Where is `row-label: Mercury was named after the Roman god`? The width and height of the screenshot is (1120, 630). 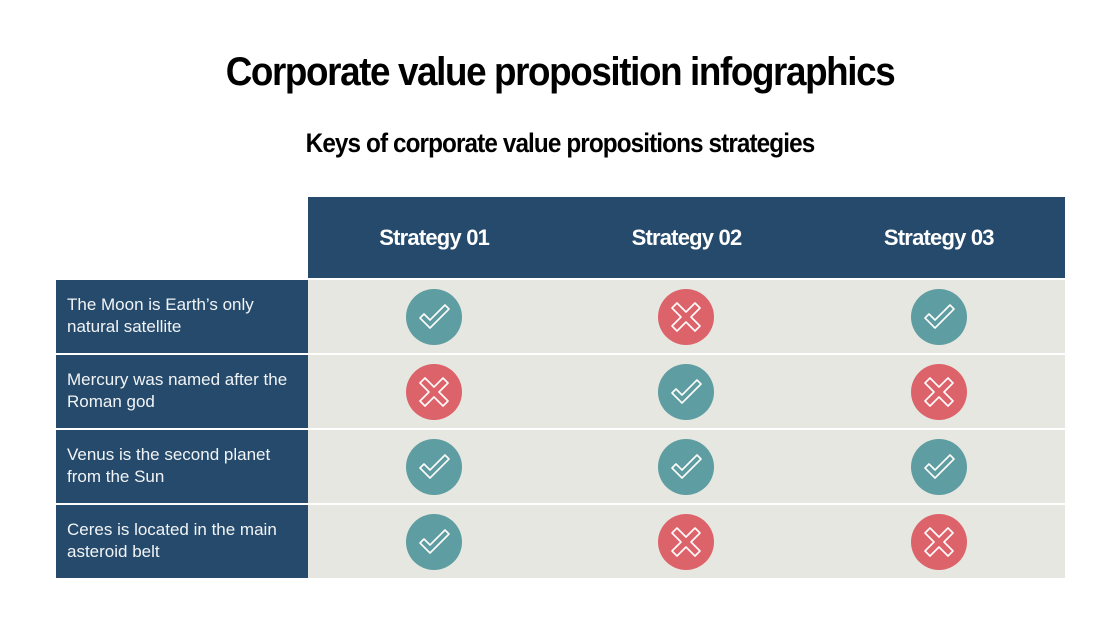
row-label: Mercury was named after the Roman god is located at coordinates (182, 391).